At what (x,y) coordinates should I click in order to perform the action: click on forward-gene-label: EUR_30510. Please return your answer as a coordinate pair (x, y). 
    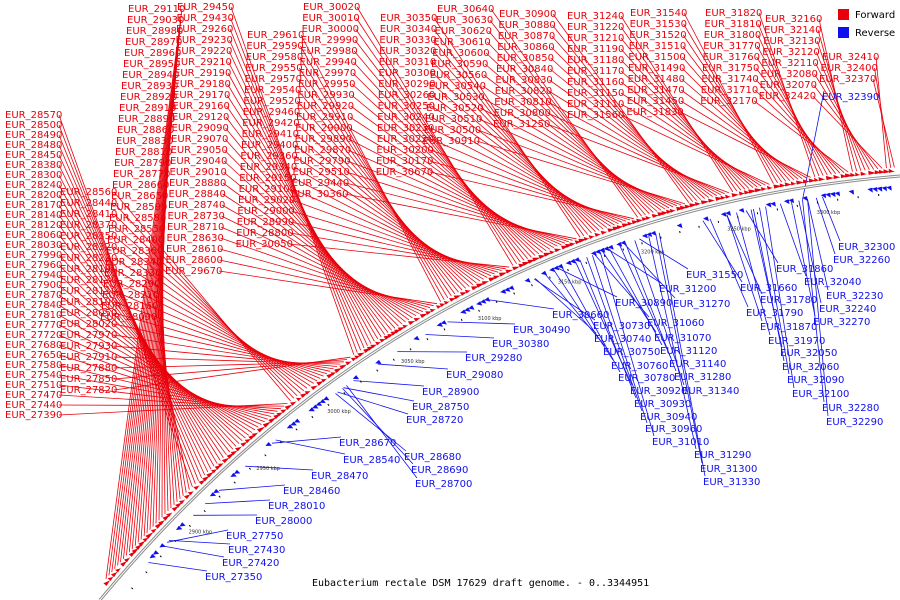
    Looking at the image, I should click on (453, 119).